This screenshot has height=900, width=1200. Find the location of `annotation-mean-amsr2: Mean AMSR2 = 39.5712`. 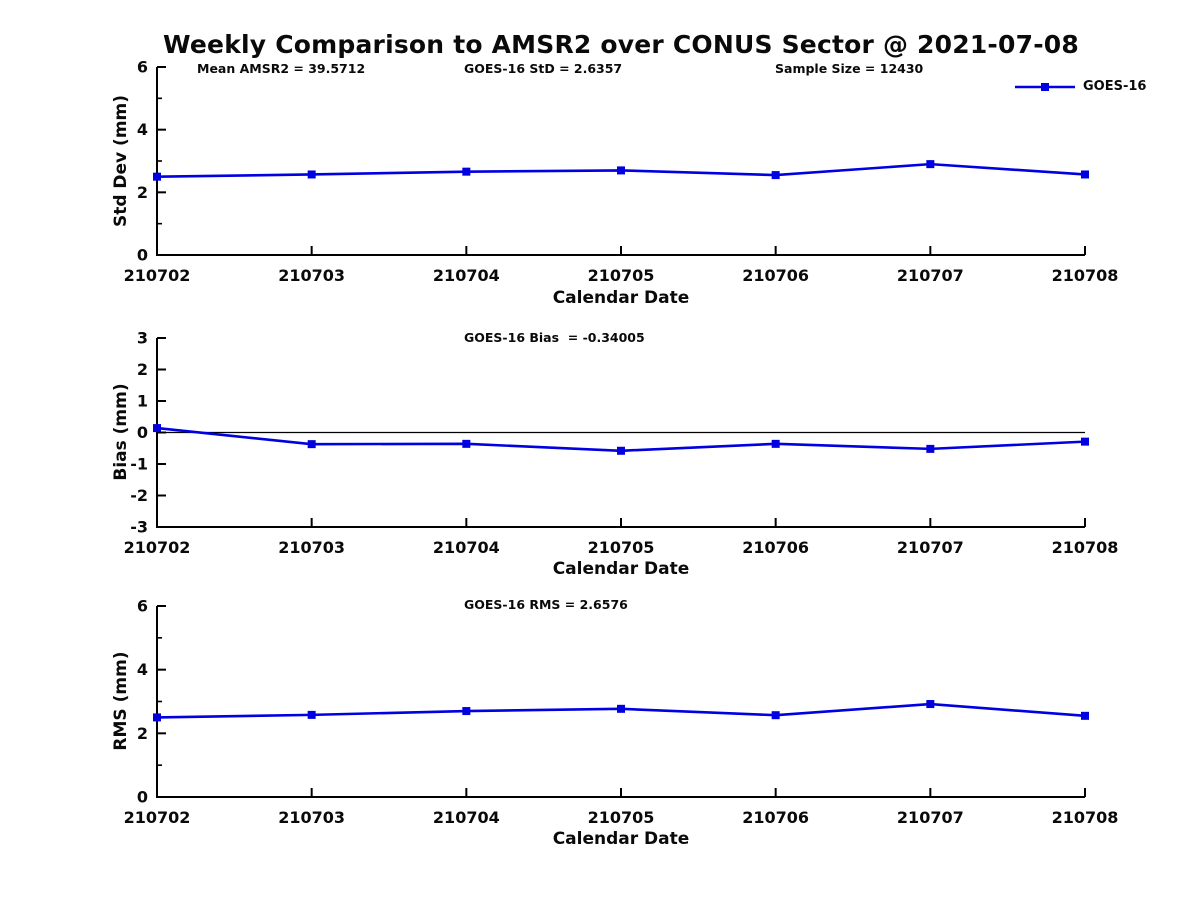

annotation-mean-amsr2: Mean AMSR2 = 39.5712 is located at coordinates (281, 68).